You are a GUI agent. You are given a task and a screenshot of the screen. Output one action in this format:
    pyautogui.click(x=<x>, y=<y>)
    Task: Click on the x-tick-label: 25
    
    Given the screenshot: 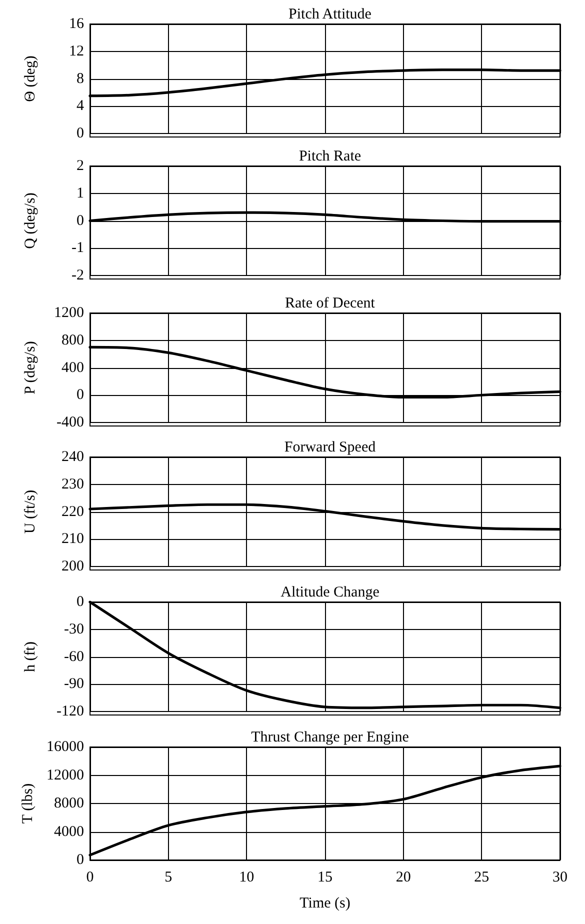 What is the action you would take?
    pyautogui.click(x=482, y=878)
    